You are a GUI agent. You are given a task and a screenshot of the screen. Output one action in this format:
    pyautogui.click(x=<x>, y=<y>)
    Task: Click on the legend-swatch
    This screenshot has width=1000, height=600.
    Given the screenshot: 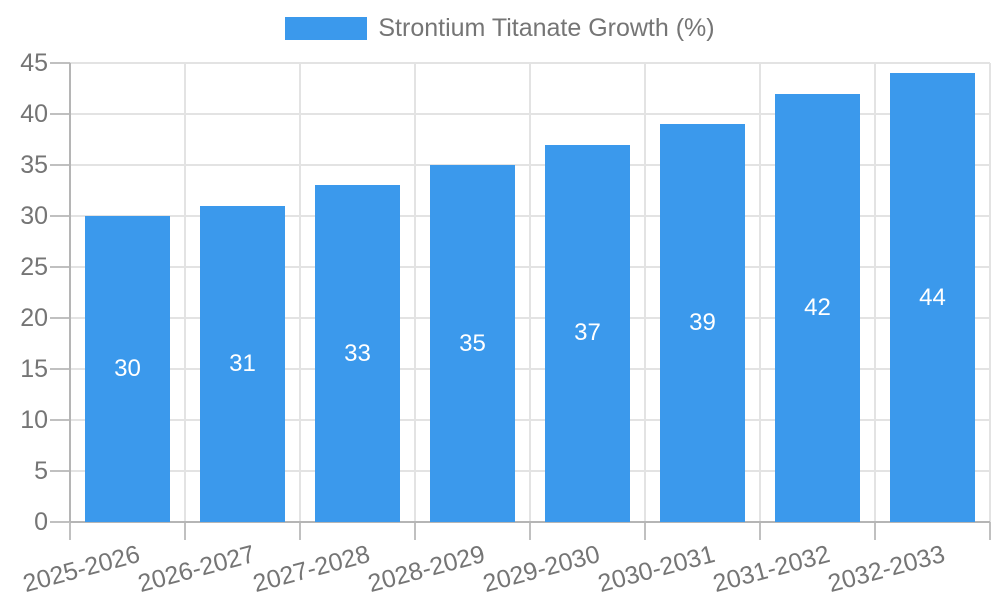 What is the action you would take?
    pyautogui.click(x=326, y=28)
    